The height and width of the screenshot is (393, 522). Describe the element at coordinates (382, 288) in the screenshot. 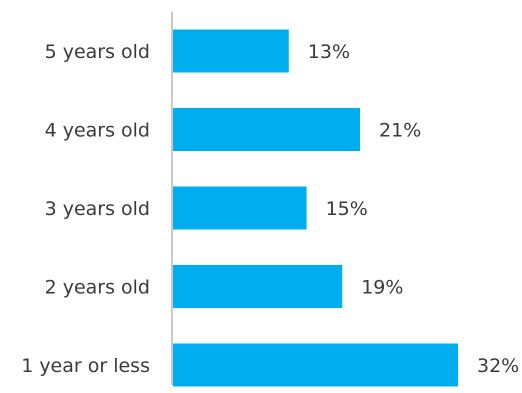

I see `value-label: 19%` at that location.